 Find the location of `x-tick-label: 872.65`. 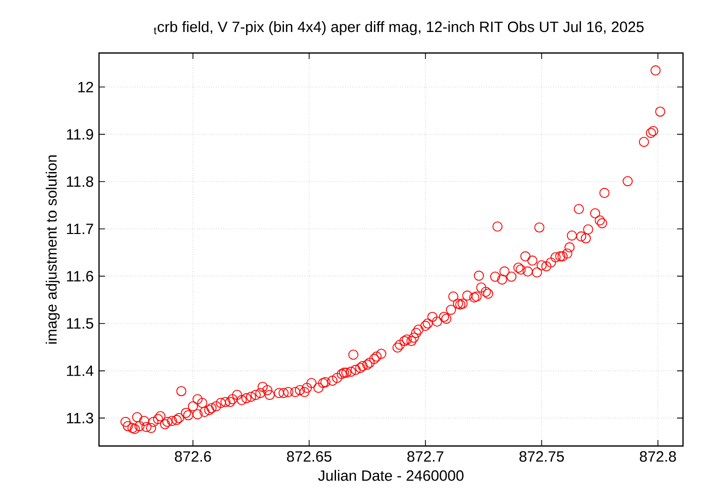

x-tick-label: 872.65 is located at coordinates (309, 456).